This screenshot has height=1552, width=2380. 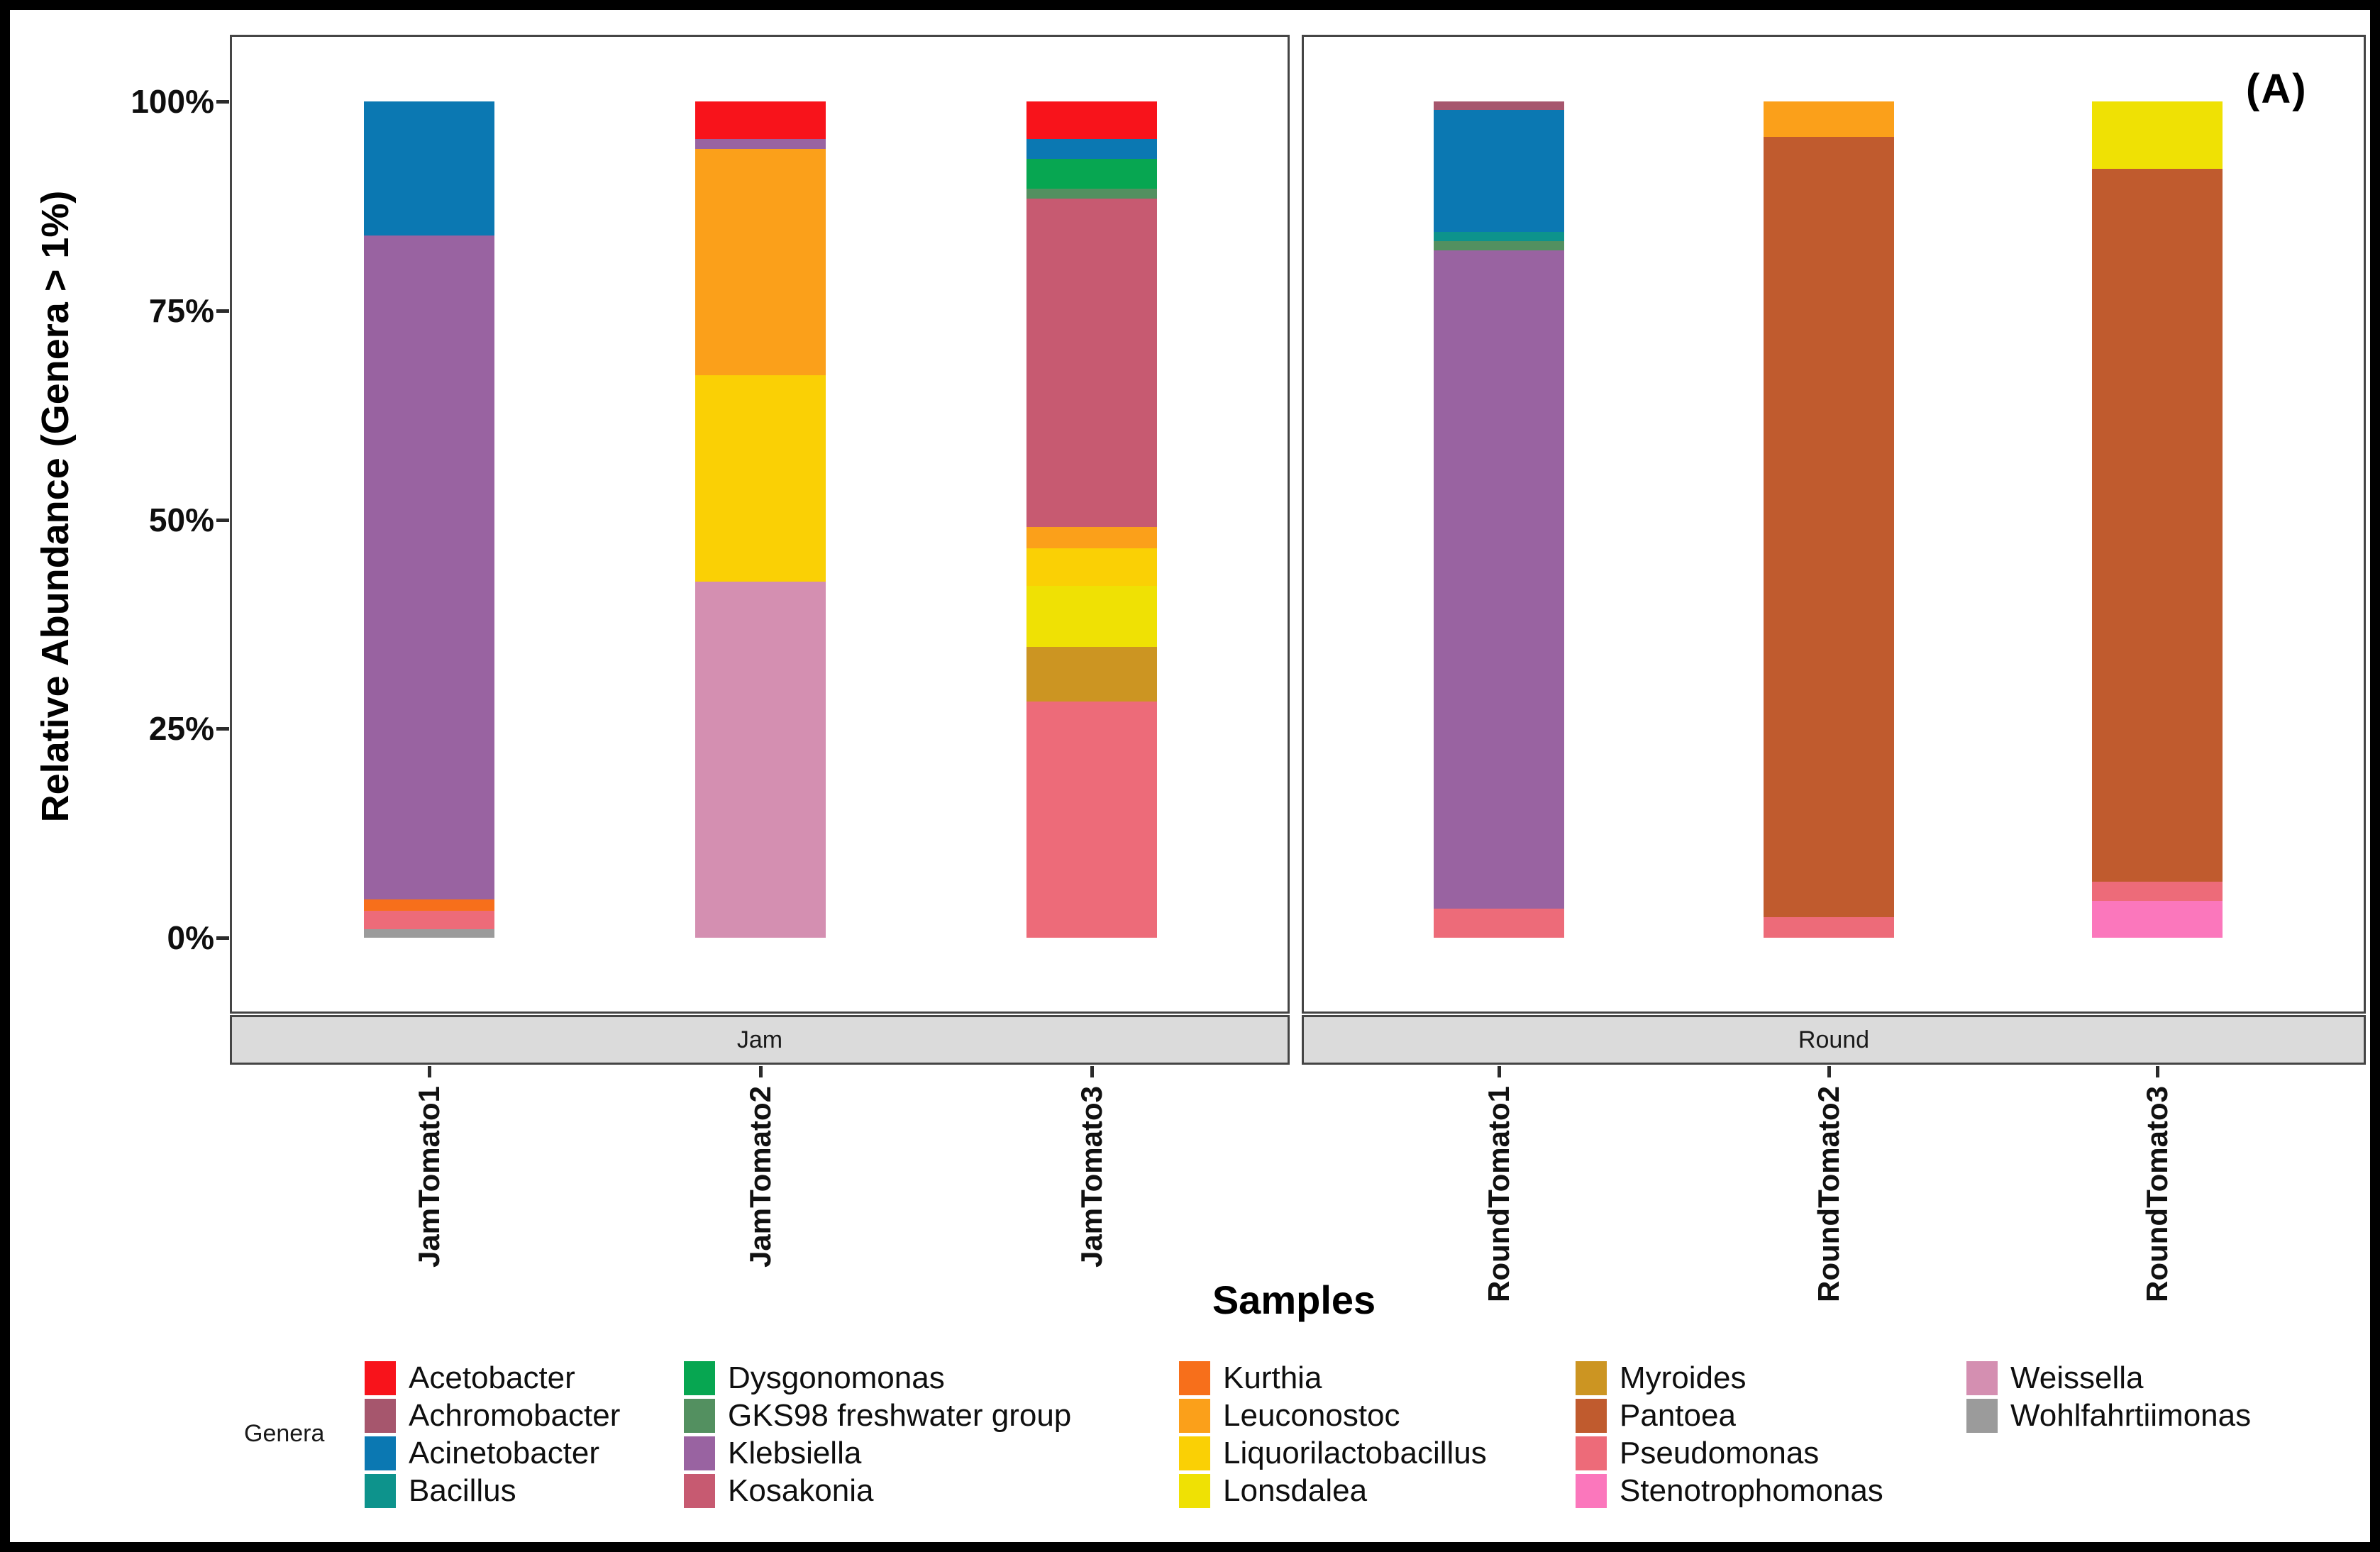 I want to click on x-tick-label-RoundTomato3: RoundTomato3, so click(x=2157, y=1194).